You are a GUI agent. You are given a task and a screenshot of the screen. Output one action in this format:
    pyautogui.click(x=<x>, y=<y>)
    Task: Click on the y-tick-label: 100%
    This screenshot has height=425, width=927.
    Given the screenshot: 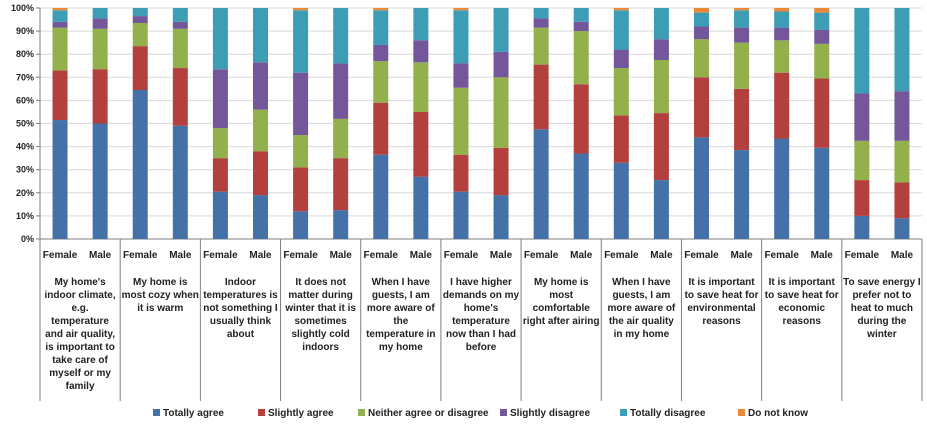 What is the action you would take?
    pyautogui.click(x=22, y=8)
    